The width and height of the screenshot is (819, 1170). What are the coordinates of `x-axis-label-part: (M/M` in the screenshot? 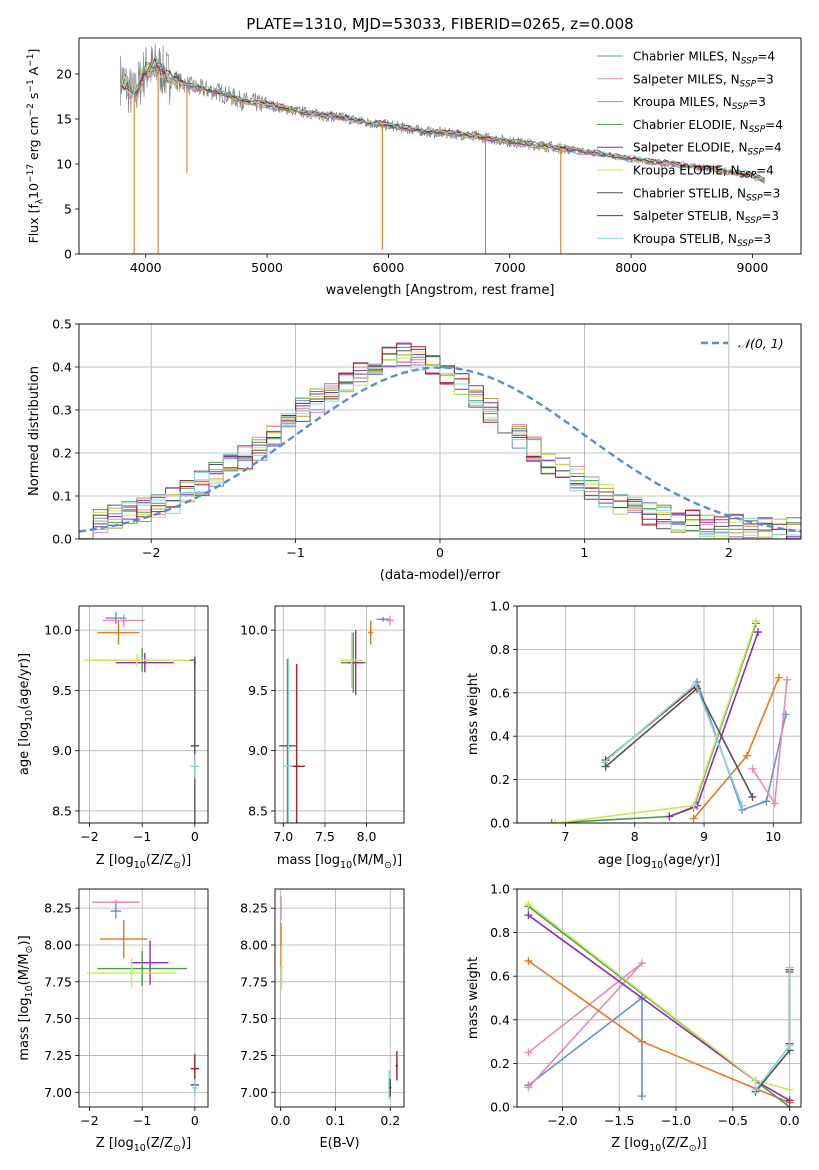 It's located at (368, 860).